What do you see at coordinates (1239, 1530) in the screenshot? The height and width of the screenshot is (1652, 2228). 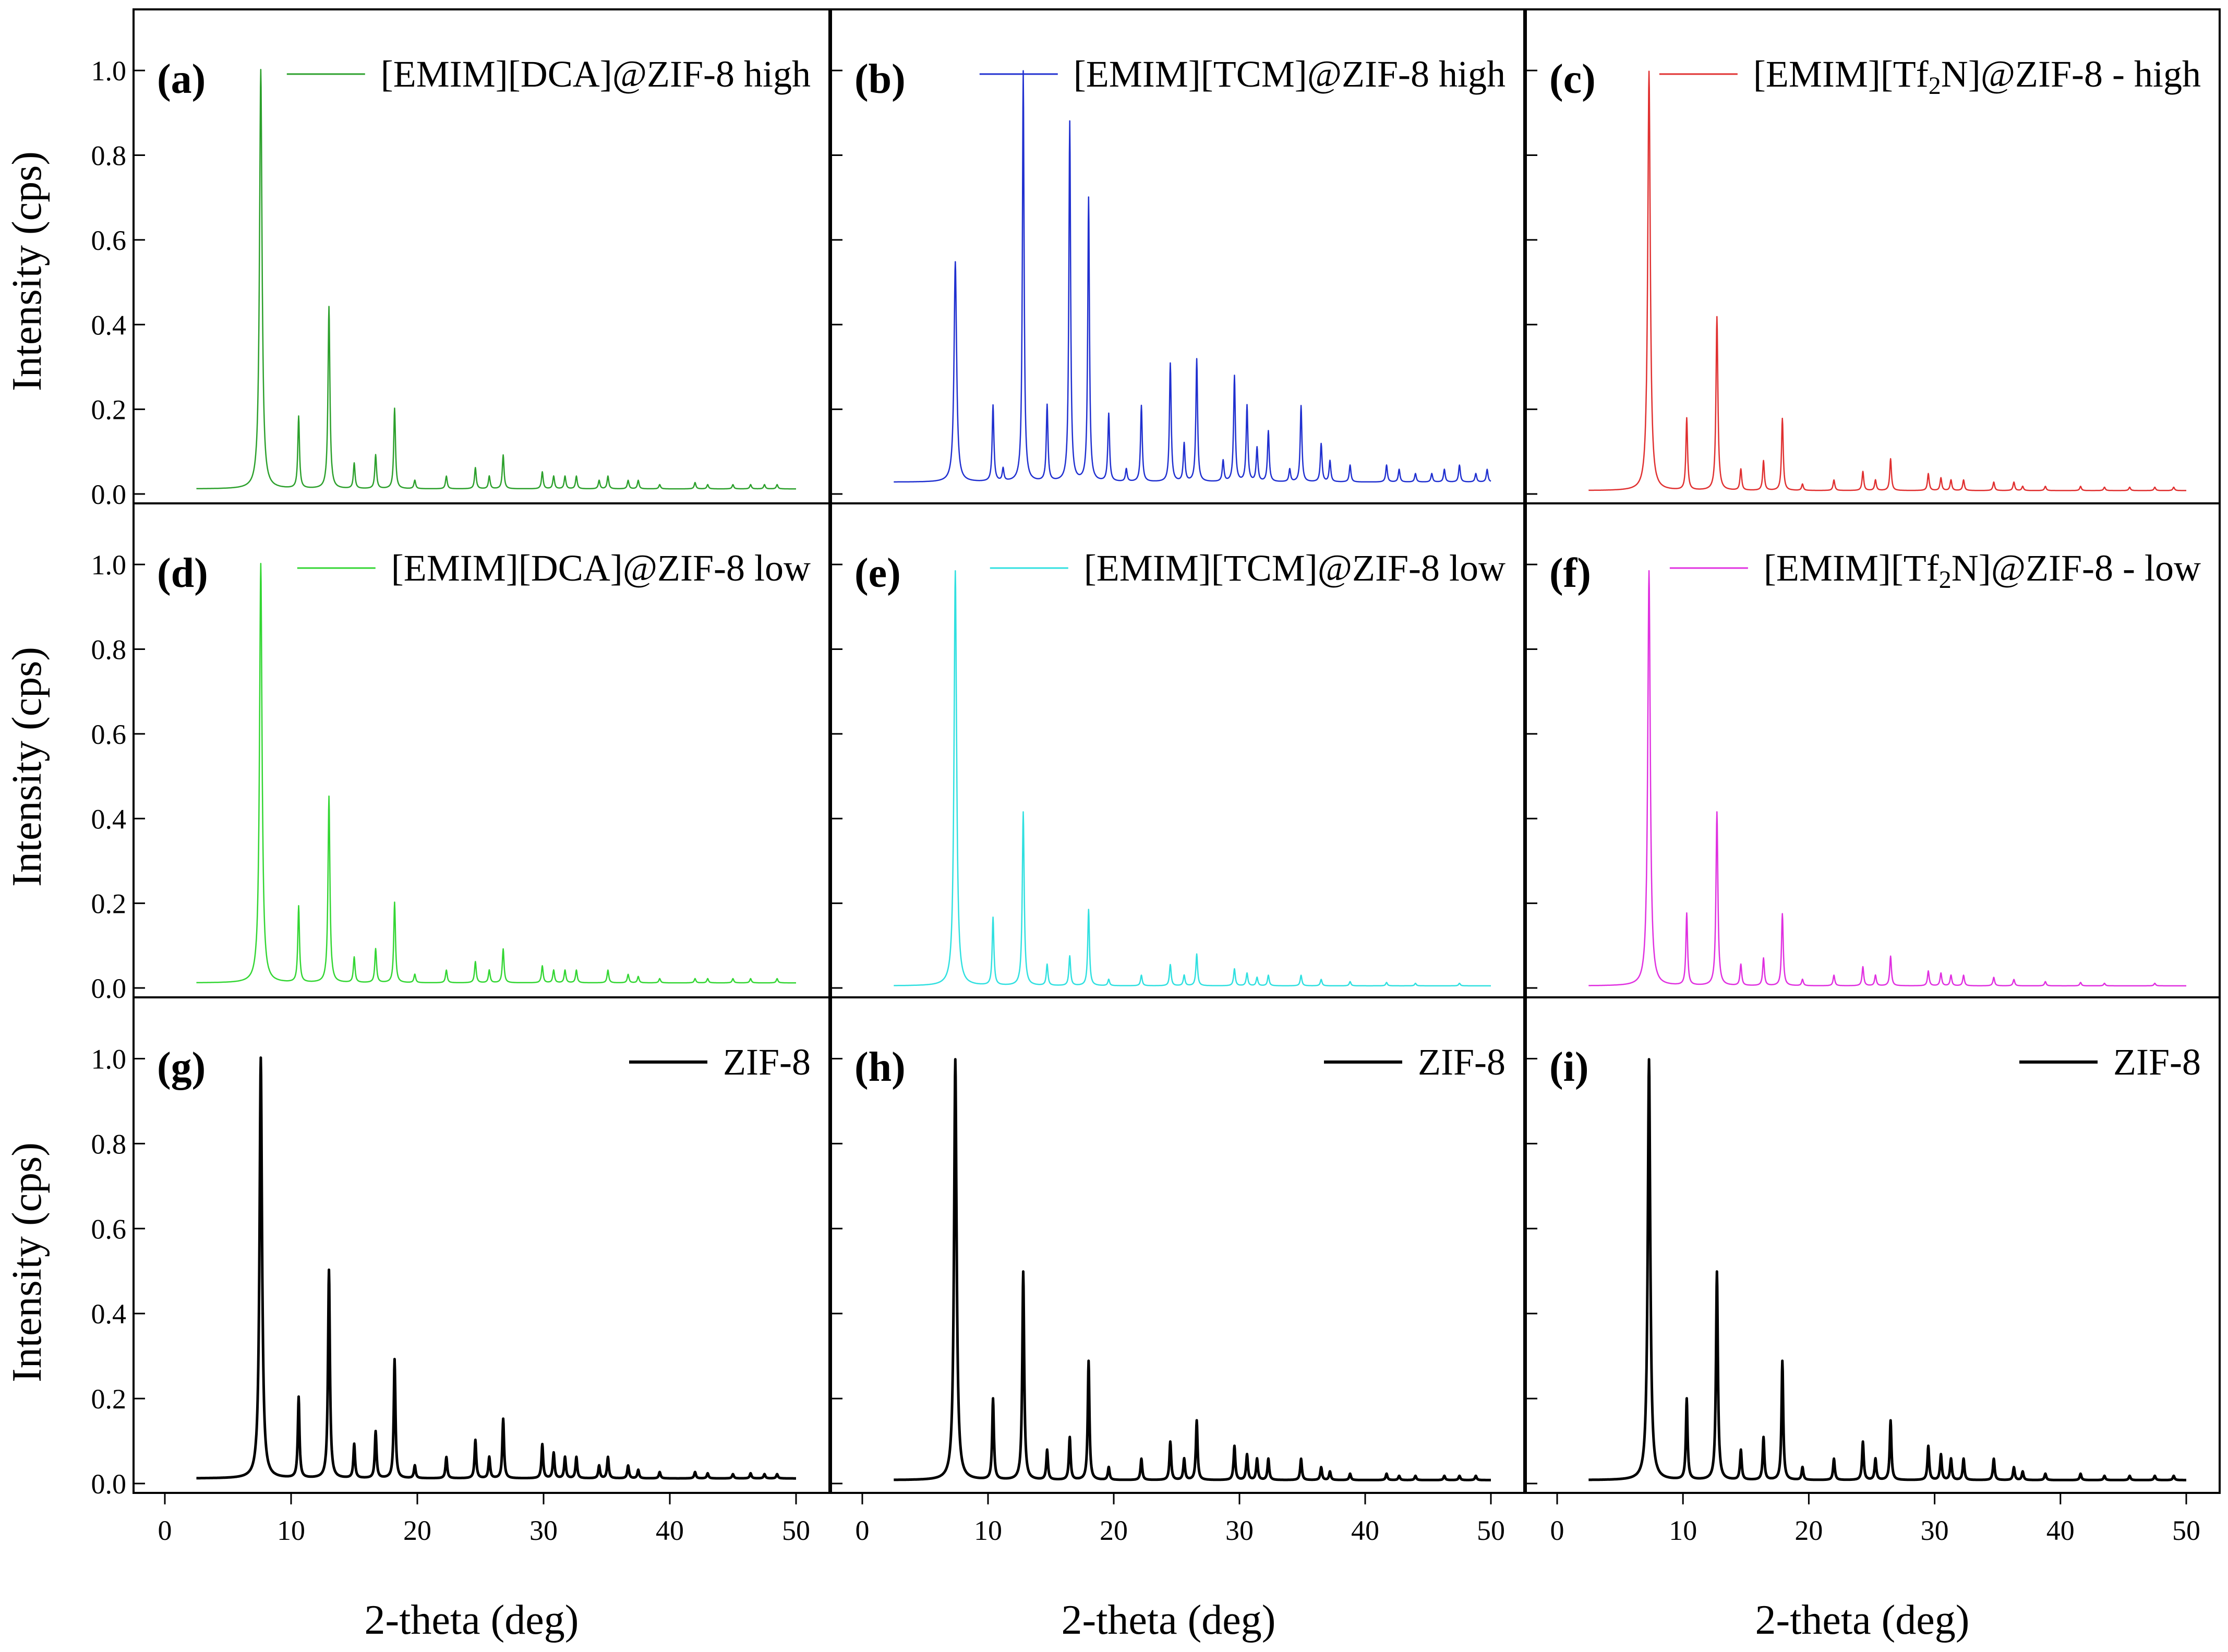 I see `panel-h-xtick-label-30: 30` at bounding box center [1239, 1530].